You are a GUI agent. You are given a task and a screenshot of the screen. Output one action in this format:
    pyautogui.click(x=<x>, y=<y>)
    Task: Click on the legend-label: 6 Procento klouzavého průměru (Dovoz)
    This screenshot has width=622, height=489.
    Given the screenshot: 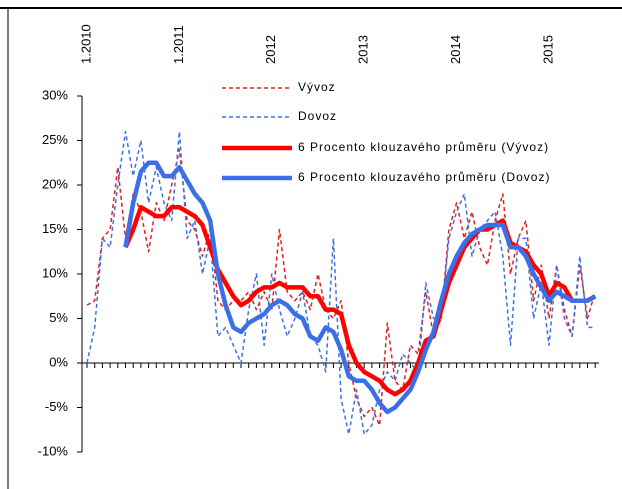 What is the action you would take?
    pyautogui.click(x=424, y=177)
    